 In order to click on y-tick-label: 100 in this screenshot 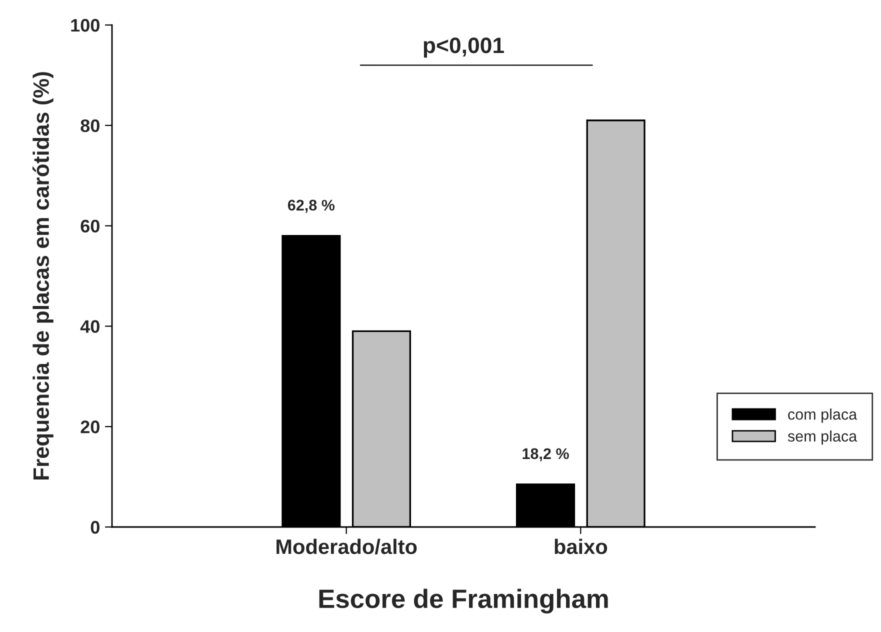, I will do `click(85, 25)`.